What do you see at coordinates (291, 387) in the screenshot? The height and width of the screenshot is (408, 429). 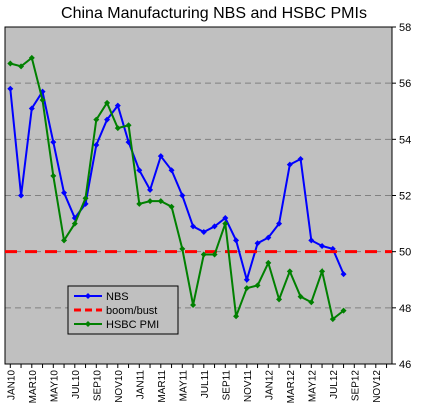 I see `x-tick-label-mar12: MAR12` at bounding box center [291, 387].